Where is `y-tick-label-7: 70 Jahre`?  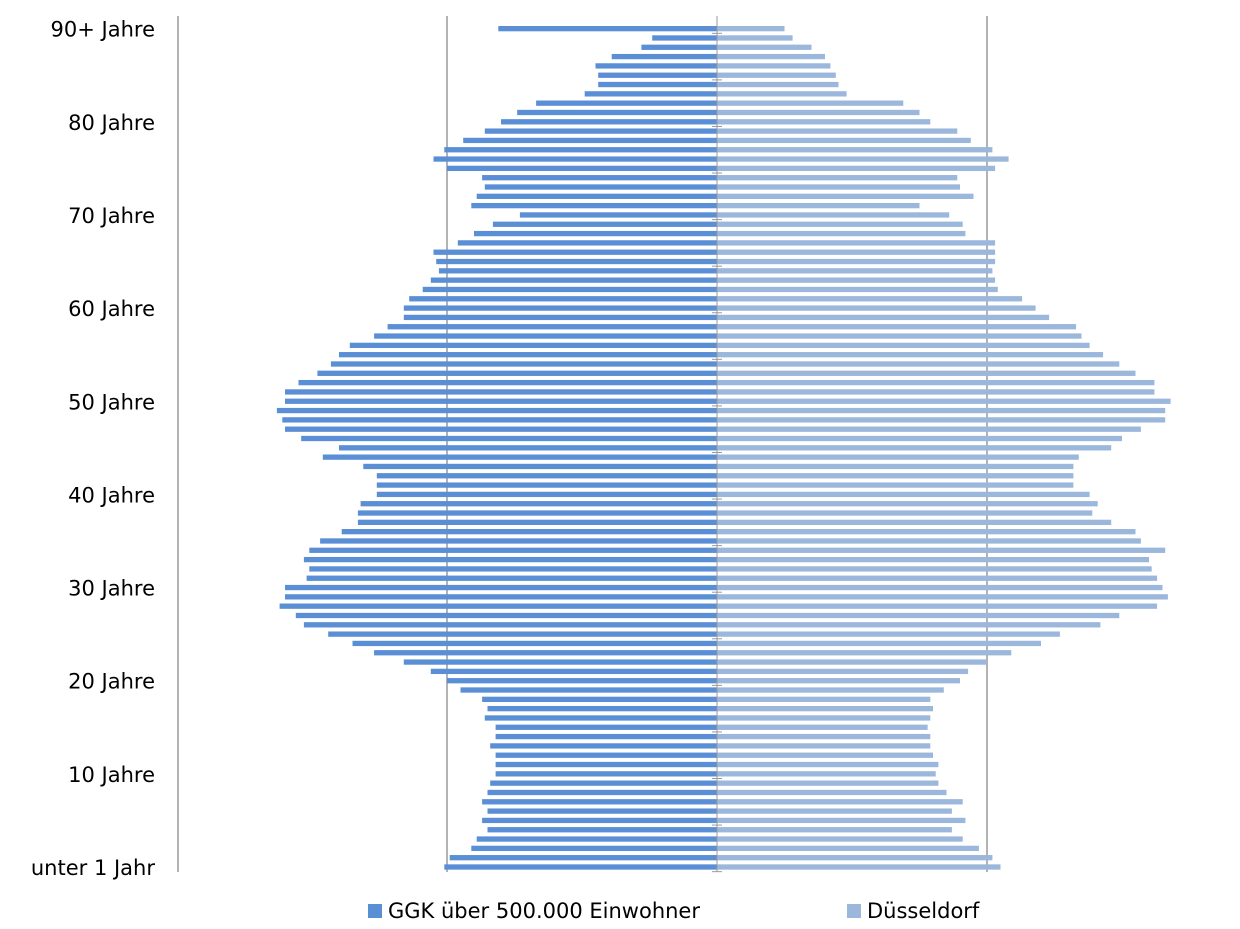 y-tick-label-7: 70 Jahre is located at coordinates (111, 216).